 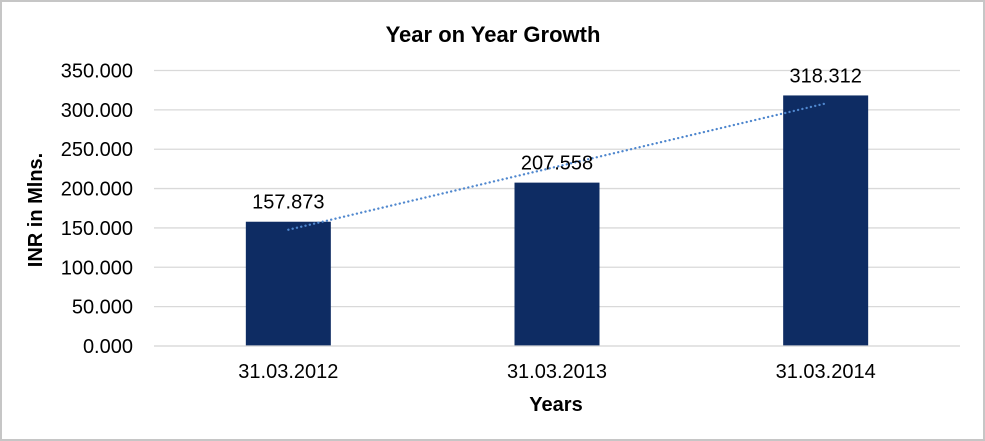 I want to click on chart-title: Year on Year Growth, so click(x=493, y=34).